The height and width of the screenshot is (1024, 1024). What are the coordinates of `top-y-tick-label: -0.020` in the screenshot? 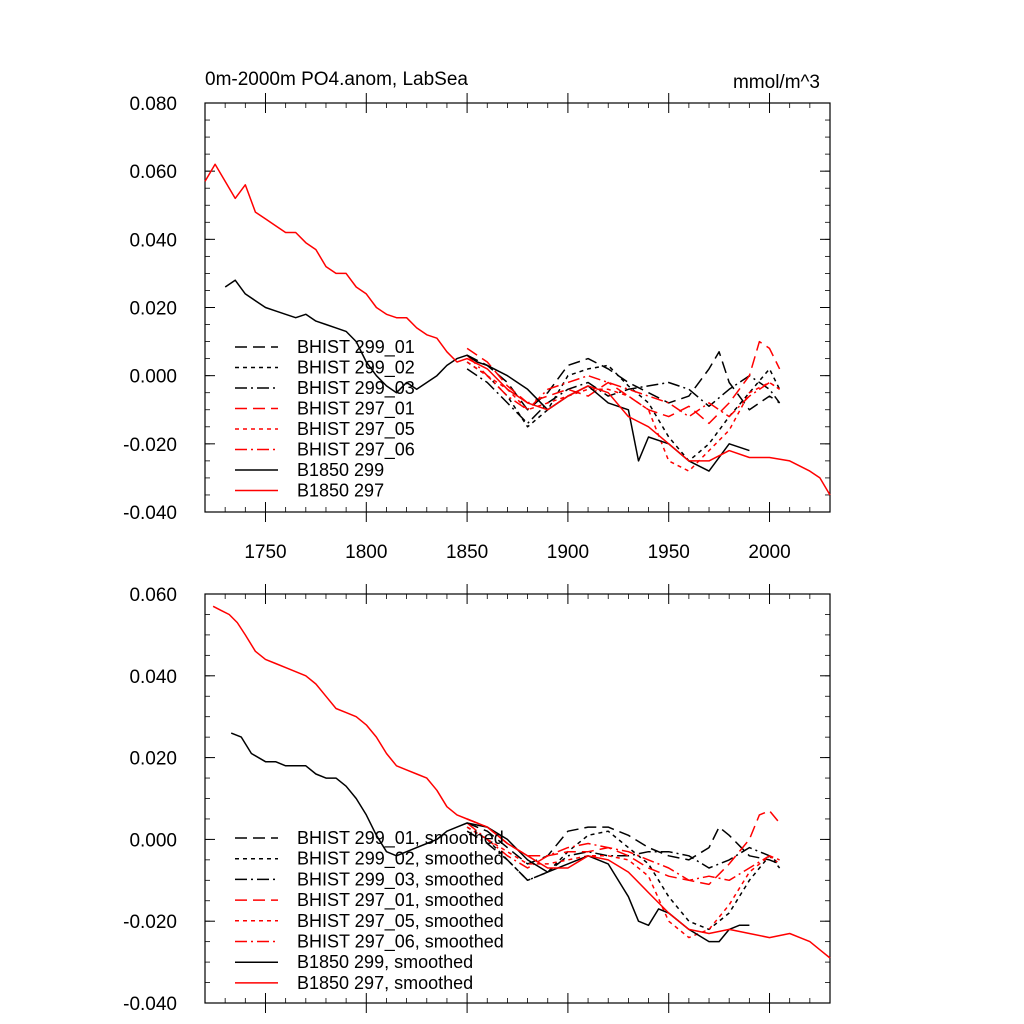 It's located at (150, 445).